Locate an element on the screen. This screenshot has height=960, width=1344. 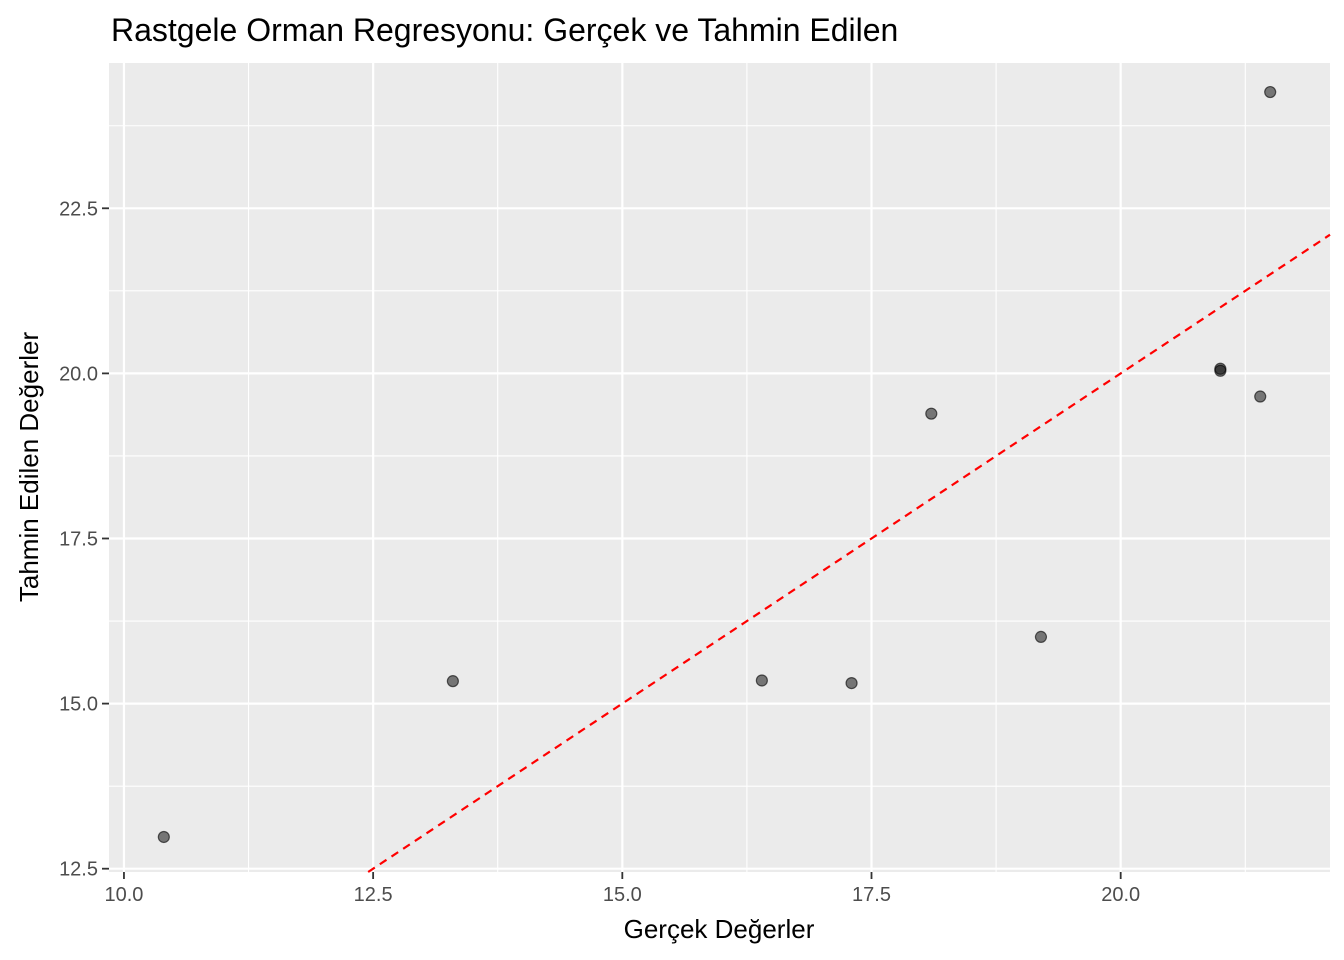
y-tick-label: 17.5 is located at coordinates (78, 539).